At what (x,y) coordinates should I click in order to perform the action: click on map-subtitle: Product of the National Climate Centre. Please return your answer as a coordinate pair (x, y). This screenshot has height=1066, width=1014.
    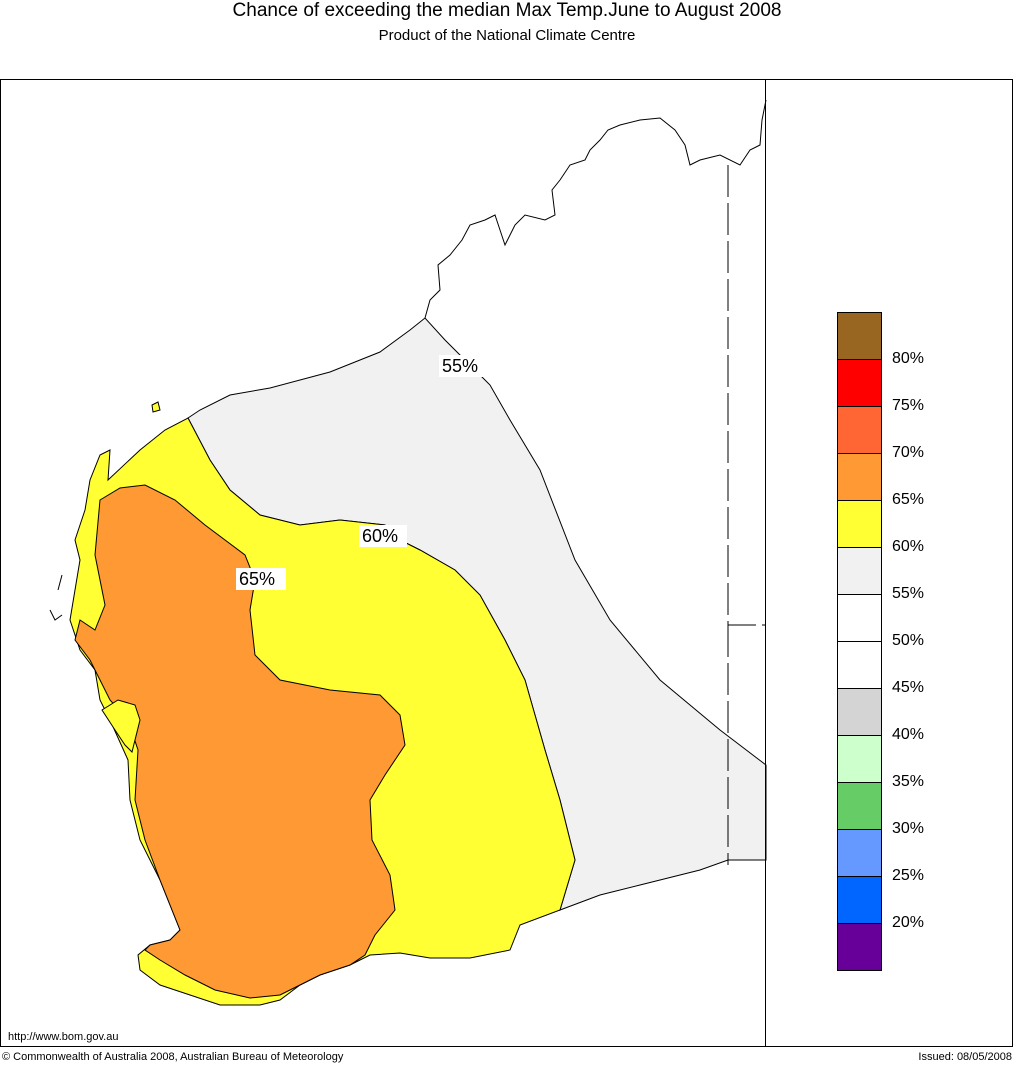
    Looking at the image, I should click on (507, 35).